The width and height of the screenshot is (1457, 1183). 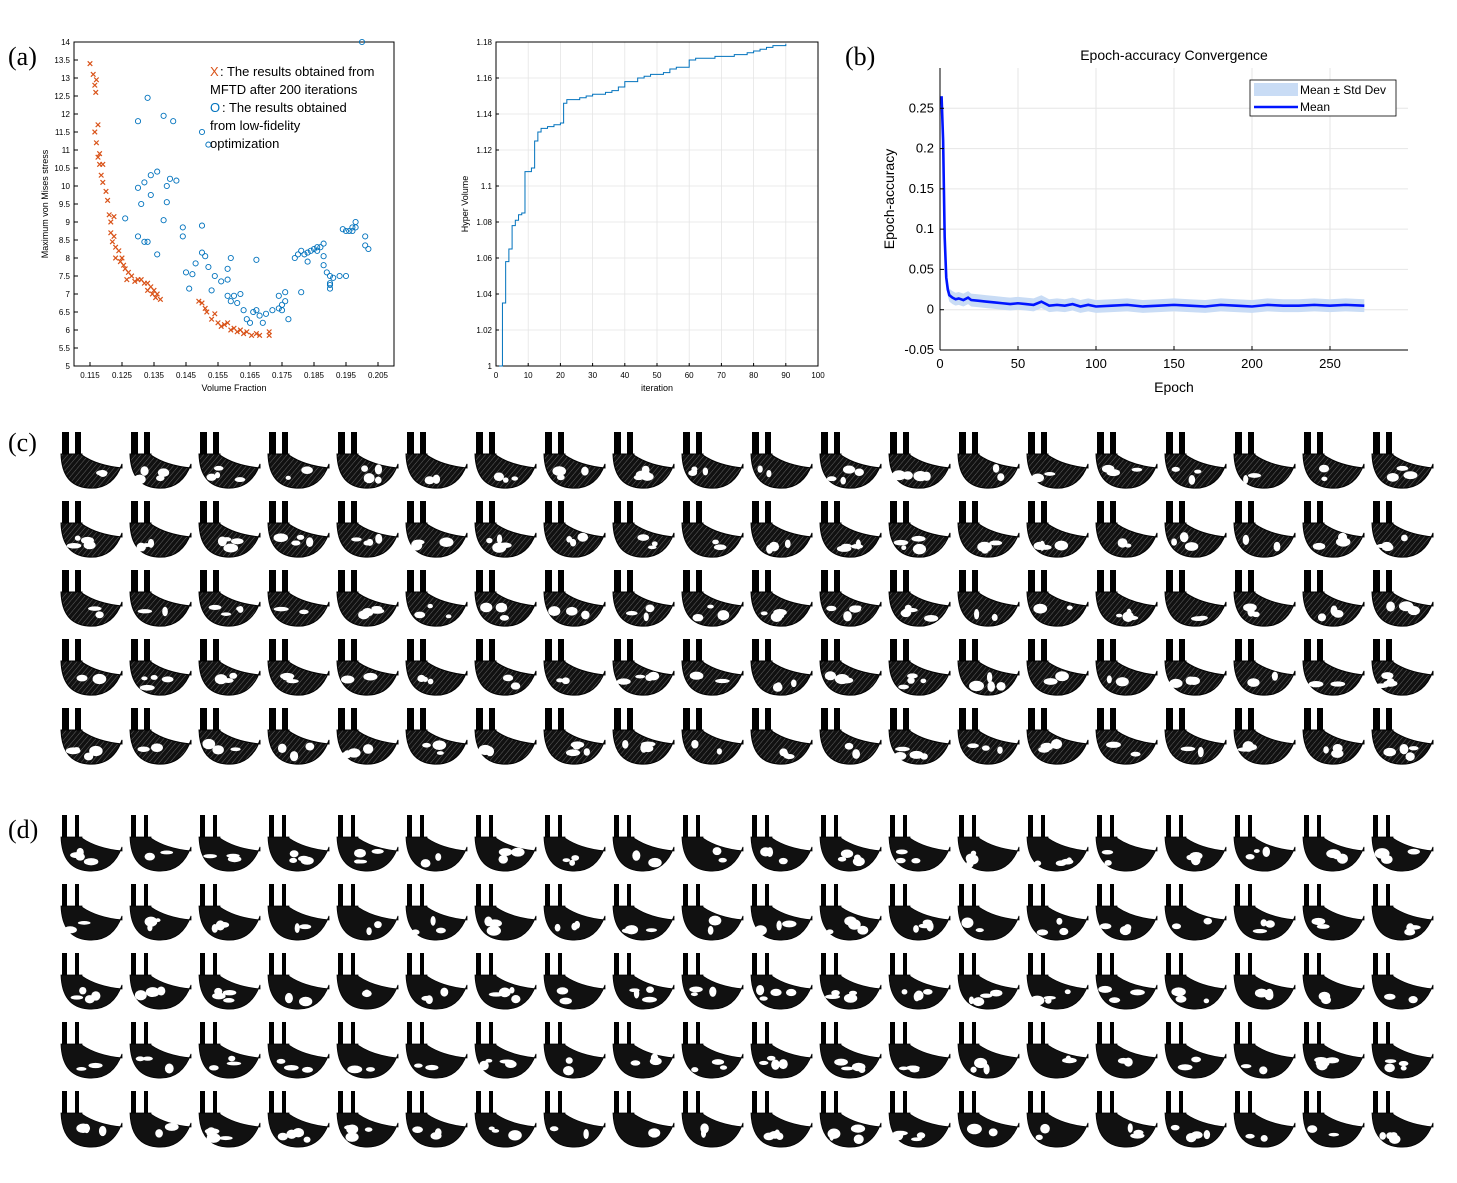 I want to click on panel-label-b: (b), so click(x=860, y=56).